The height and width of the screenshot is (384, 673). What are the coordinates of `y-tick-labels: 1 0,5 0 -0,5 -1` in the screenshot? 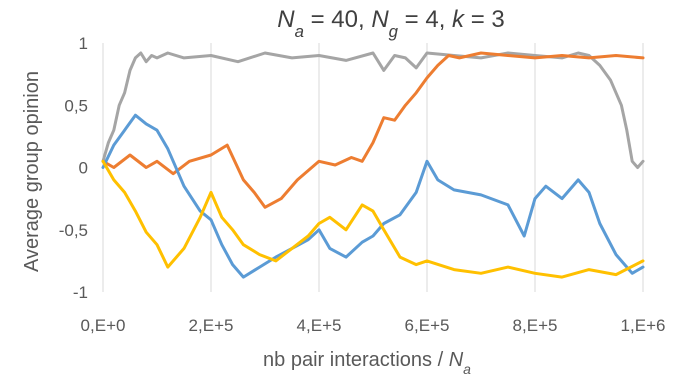 It's located at (73, 168).